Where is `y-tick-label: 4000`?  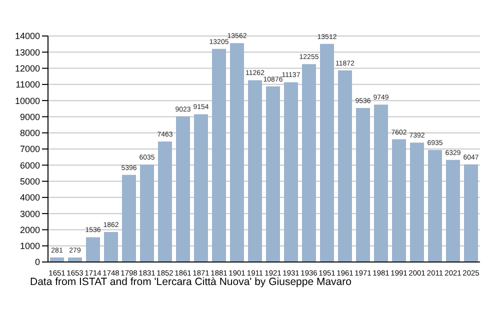 y-tick-label: 4000 is located at coordinates (30, 197).